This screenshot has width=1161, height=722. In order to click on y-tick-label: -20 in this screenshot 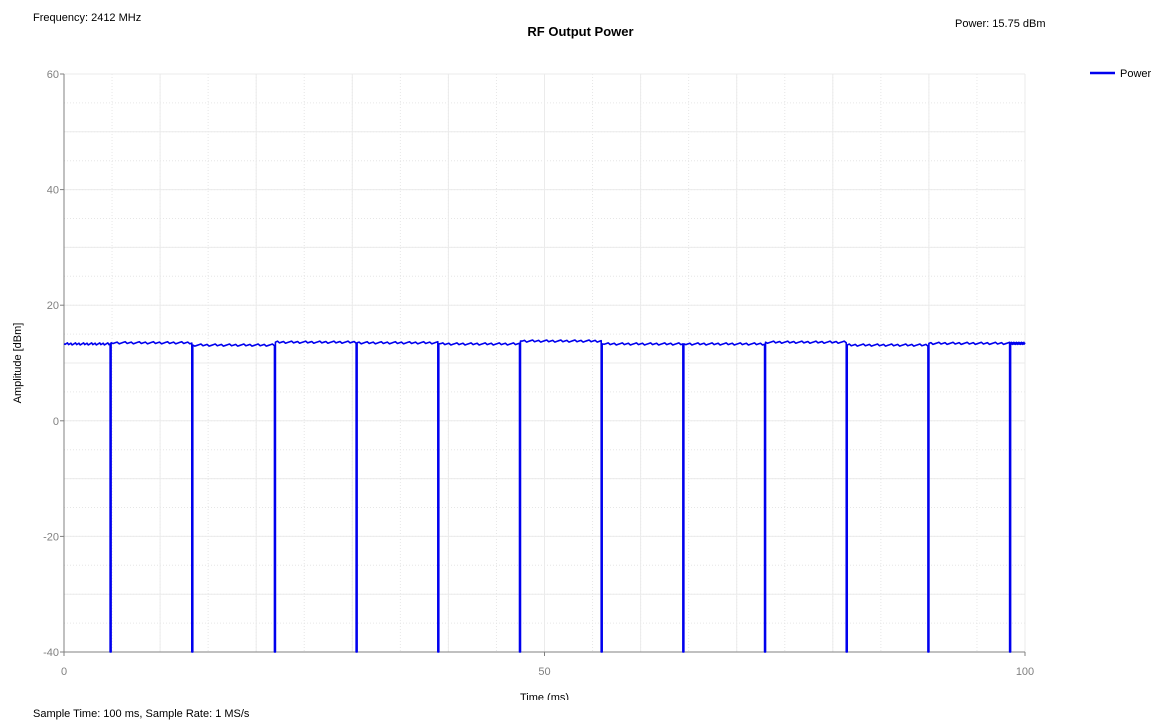, I will do `click(51, 537)`.